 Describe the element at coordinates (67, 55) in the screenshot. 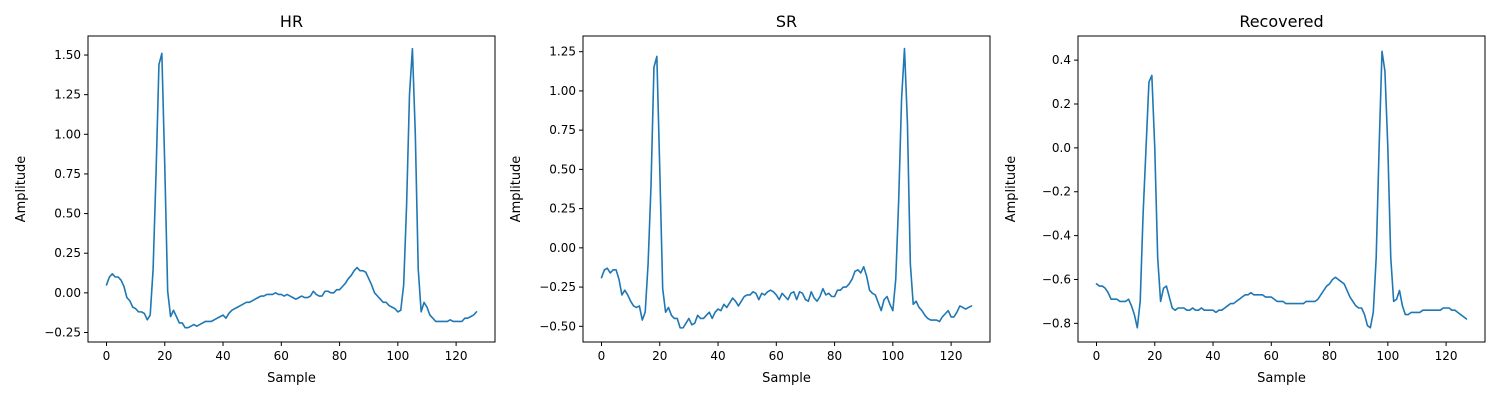

I see `y-tick-label: 1.50` at that location.